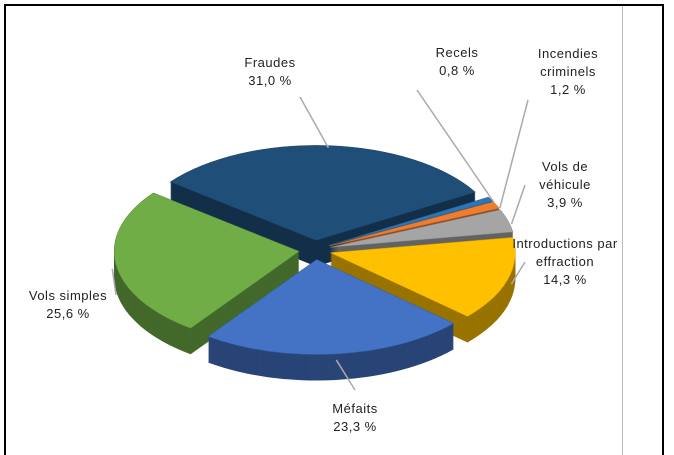 This screenshot has height=455, width=674. What do you see at coordinates (270, 80) in the screenshot?
I see `value-label: 31,0 %` at bounding box center [270, 80].